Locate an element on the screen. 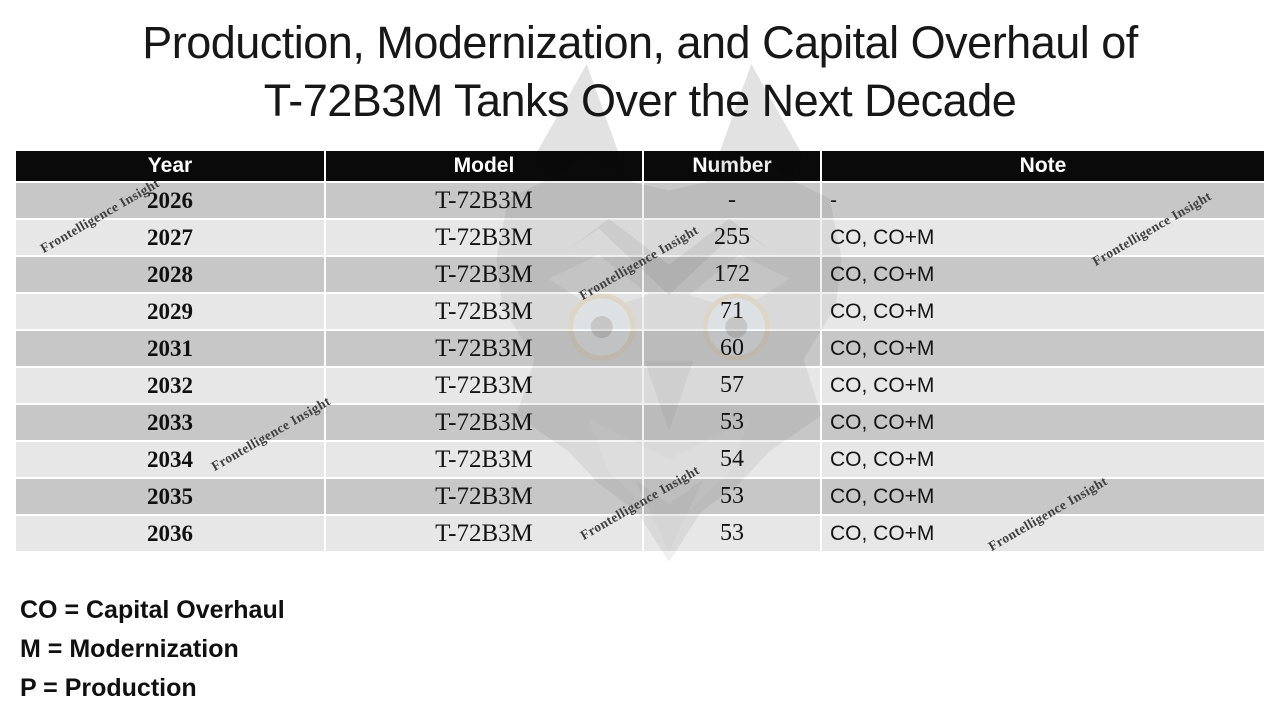  note-cell: - is located at coordinates (1043, 200).